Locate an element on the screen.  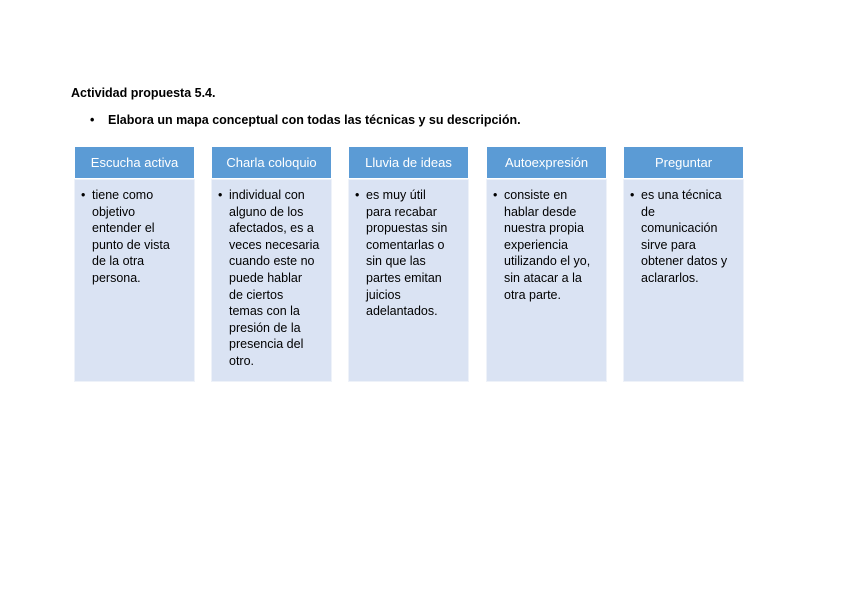
description-line: de la otra is located at coordinates (118, 261).